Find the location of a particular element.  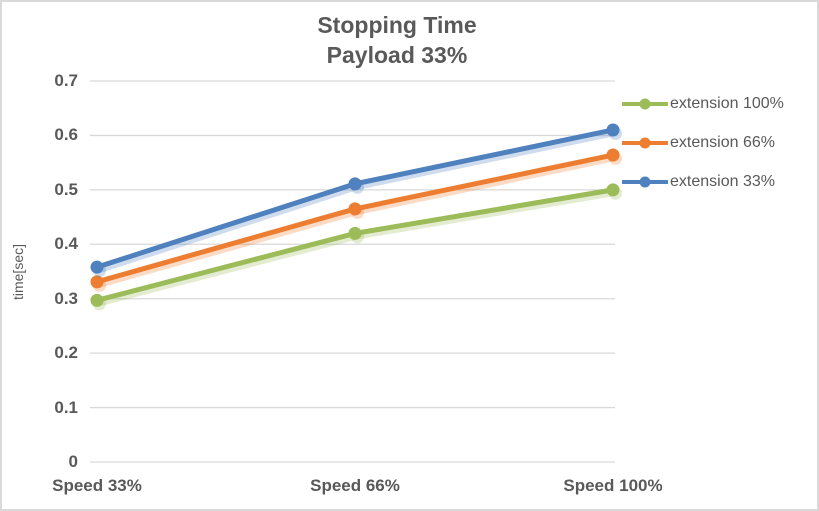

chart-title: Stopping Time Payload 33% is located at coordinates (397, 40).